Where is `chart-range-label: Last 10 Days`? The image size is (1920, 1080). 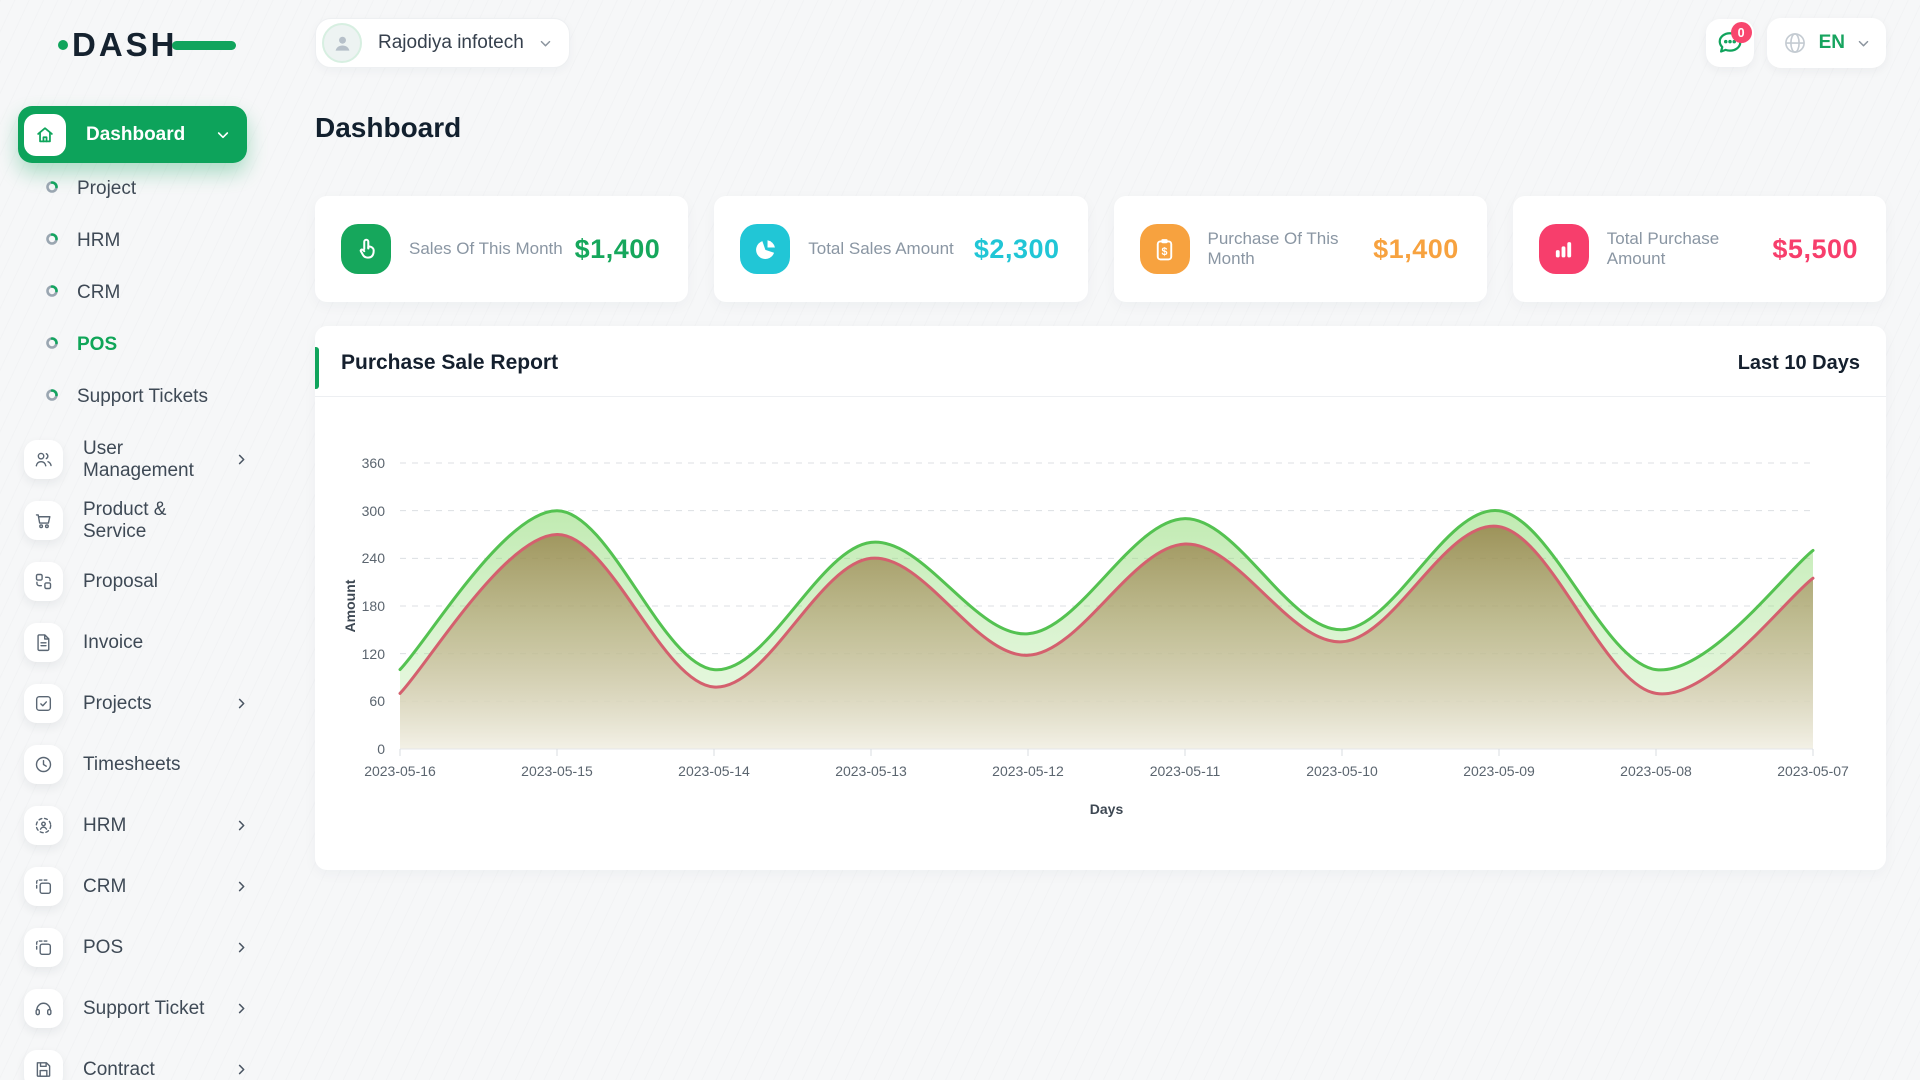 chart-range-label: Last 10 Days is located at coordinates (1798, 362).